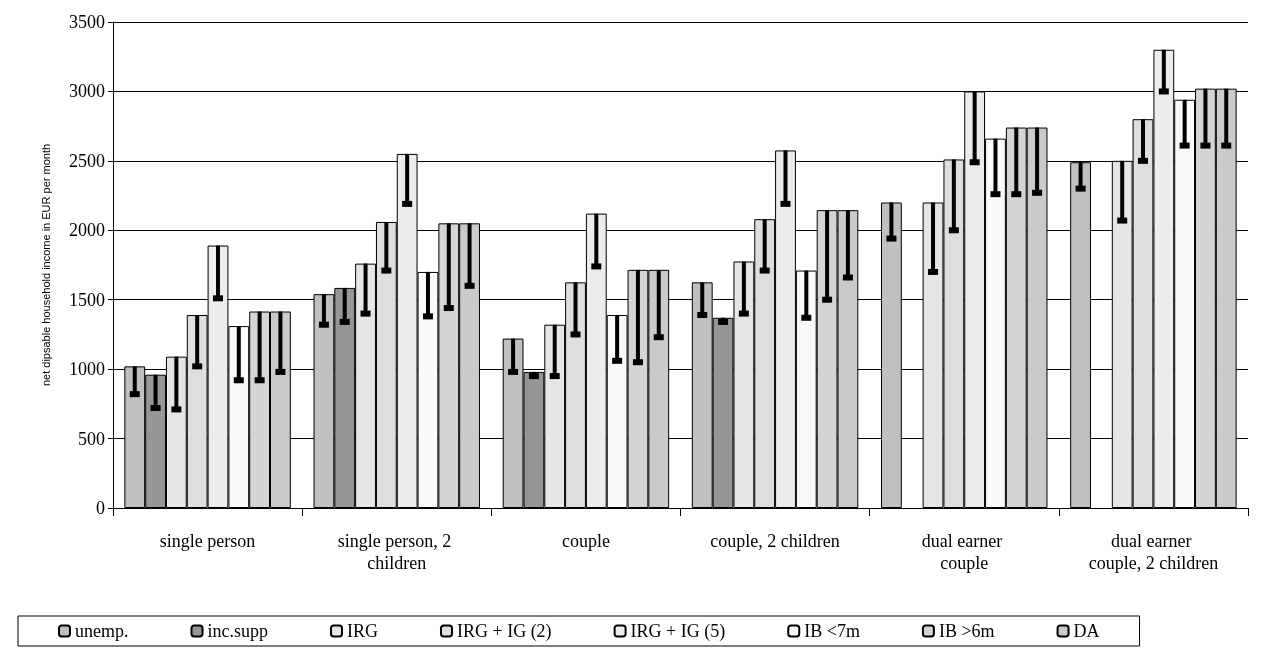 Image resolution: width=1266 pixels, height=655 pixels. I want to click on legend-label: unemp., so click(102, 631).